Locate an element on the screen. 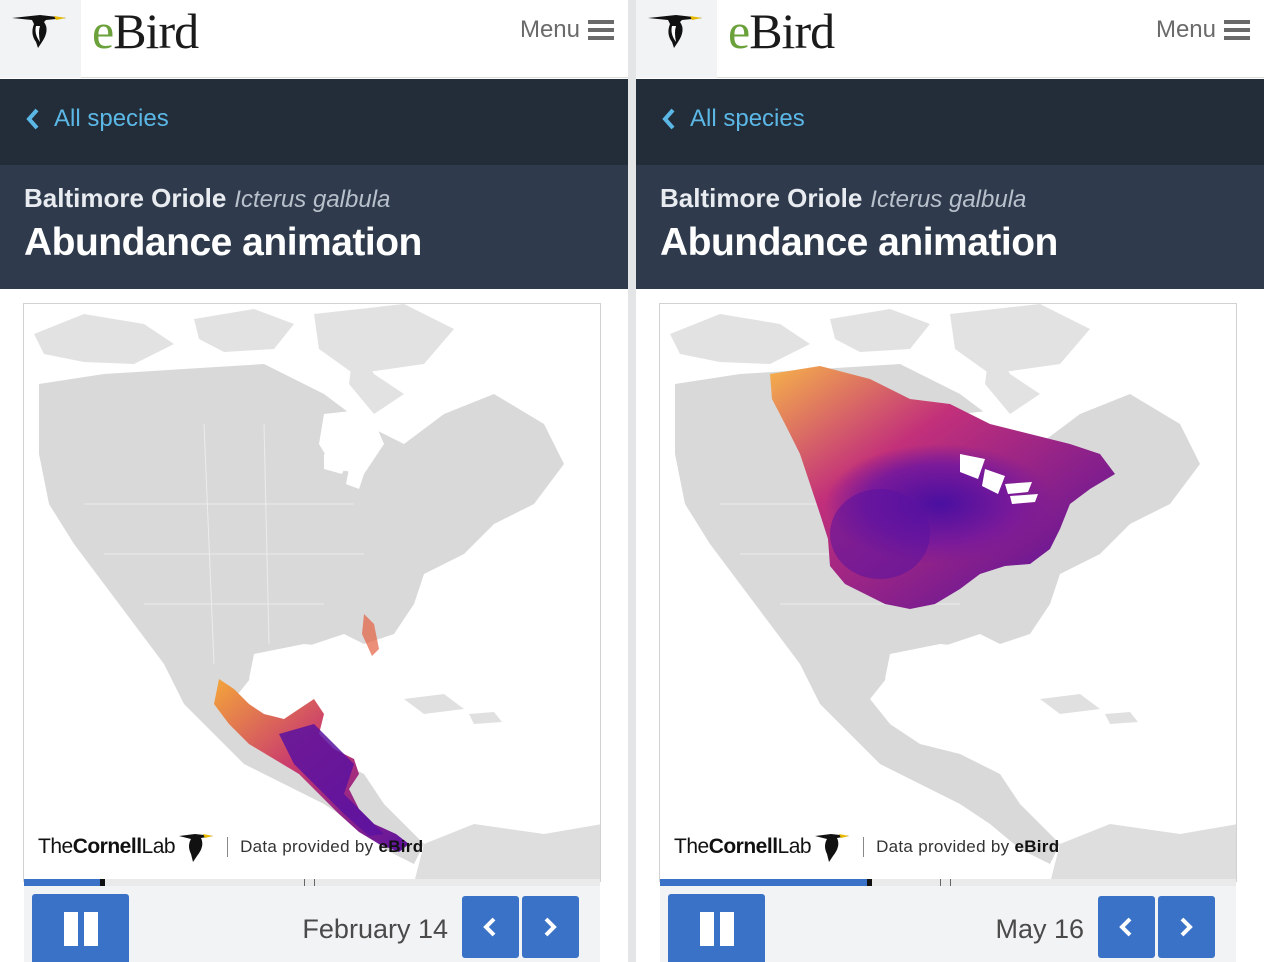  animation-controls: February 14 is located at coordinates (312, 924).